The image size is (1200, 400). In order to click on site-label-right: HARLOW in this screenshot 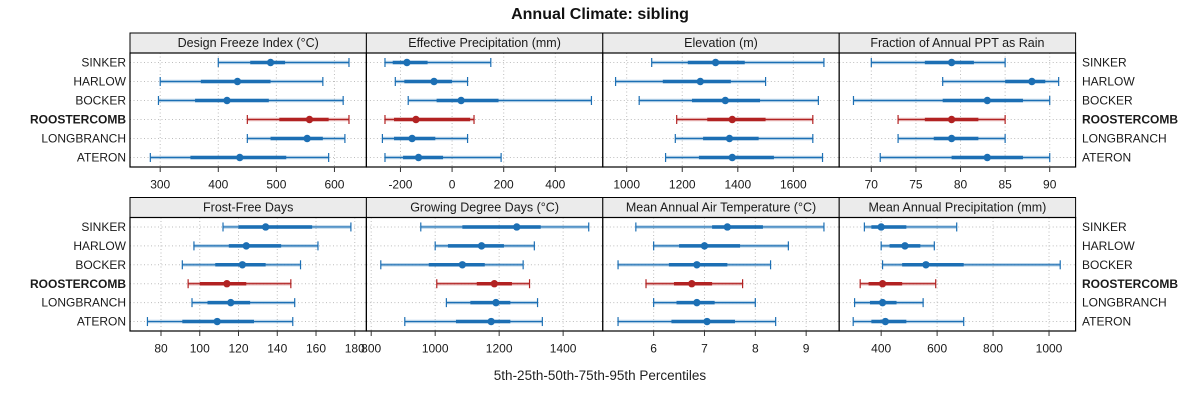, I will do `click(1108, 82)`.